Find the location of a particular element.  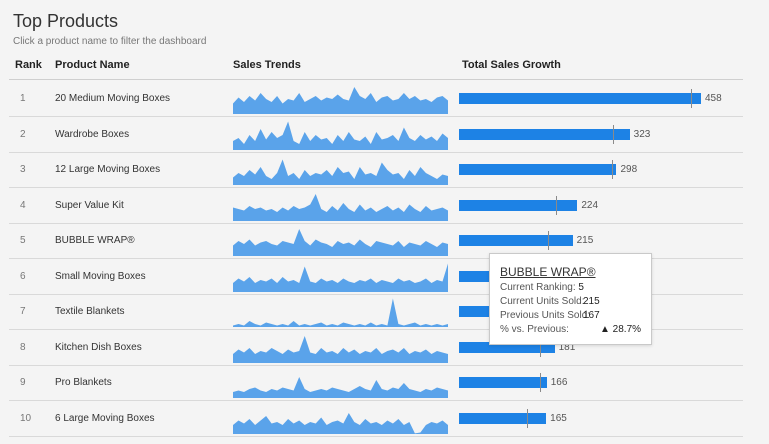

rank-cell: 1 is located at coordinates (23, 98).